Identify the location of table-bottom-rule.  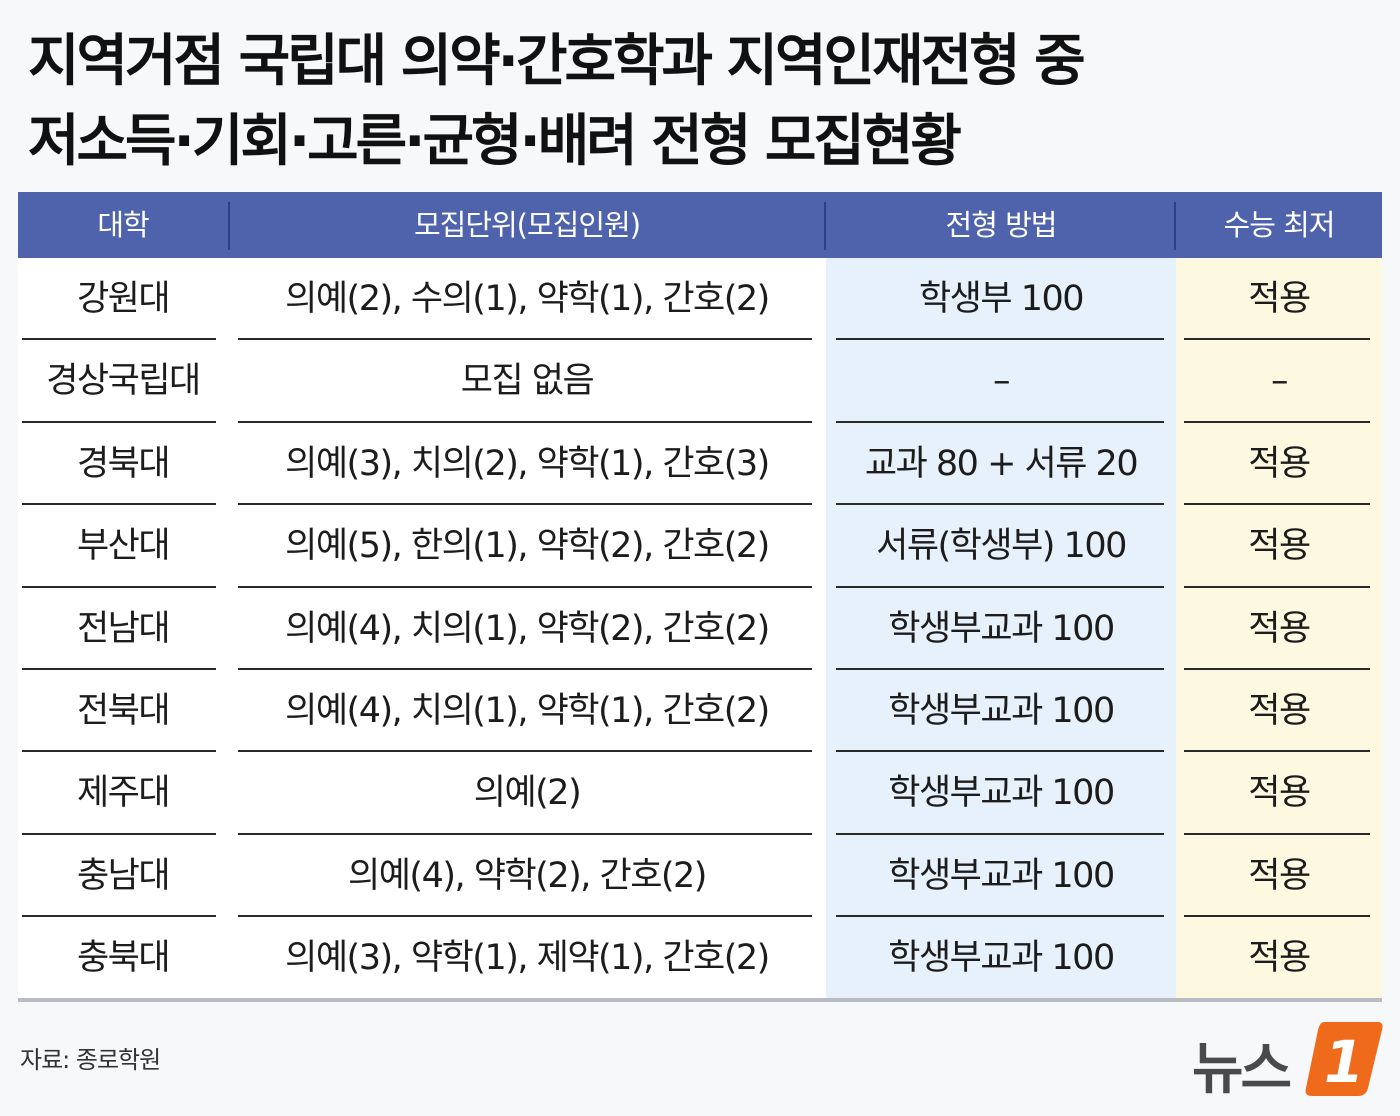
(700, 1000).